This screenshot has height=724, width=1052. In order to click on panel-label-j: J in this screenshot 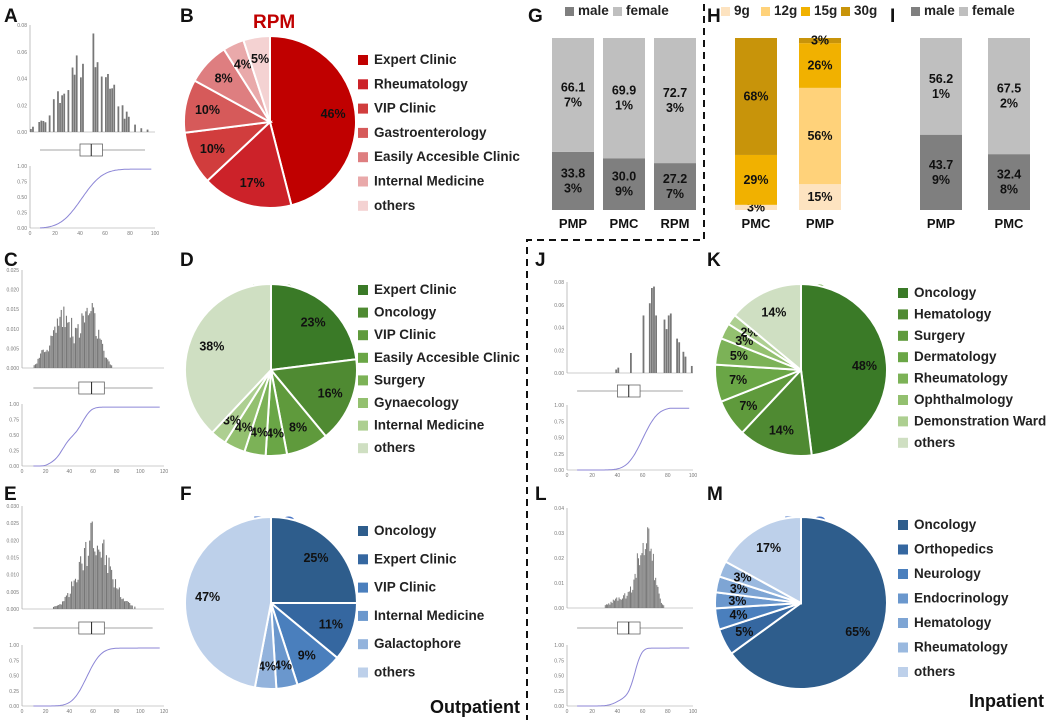, I will do `click(540, 260)`.